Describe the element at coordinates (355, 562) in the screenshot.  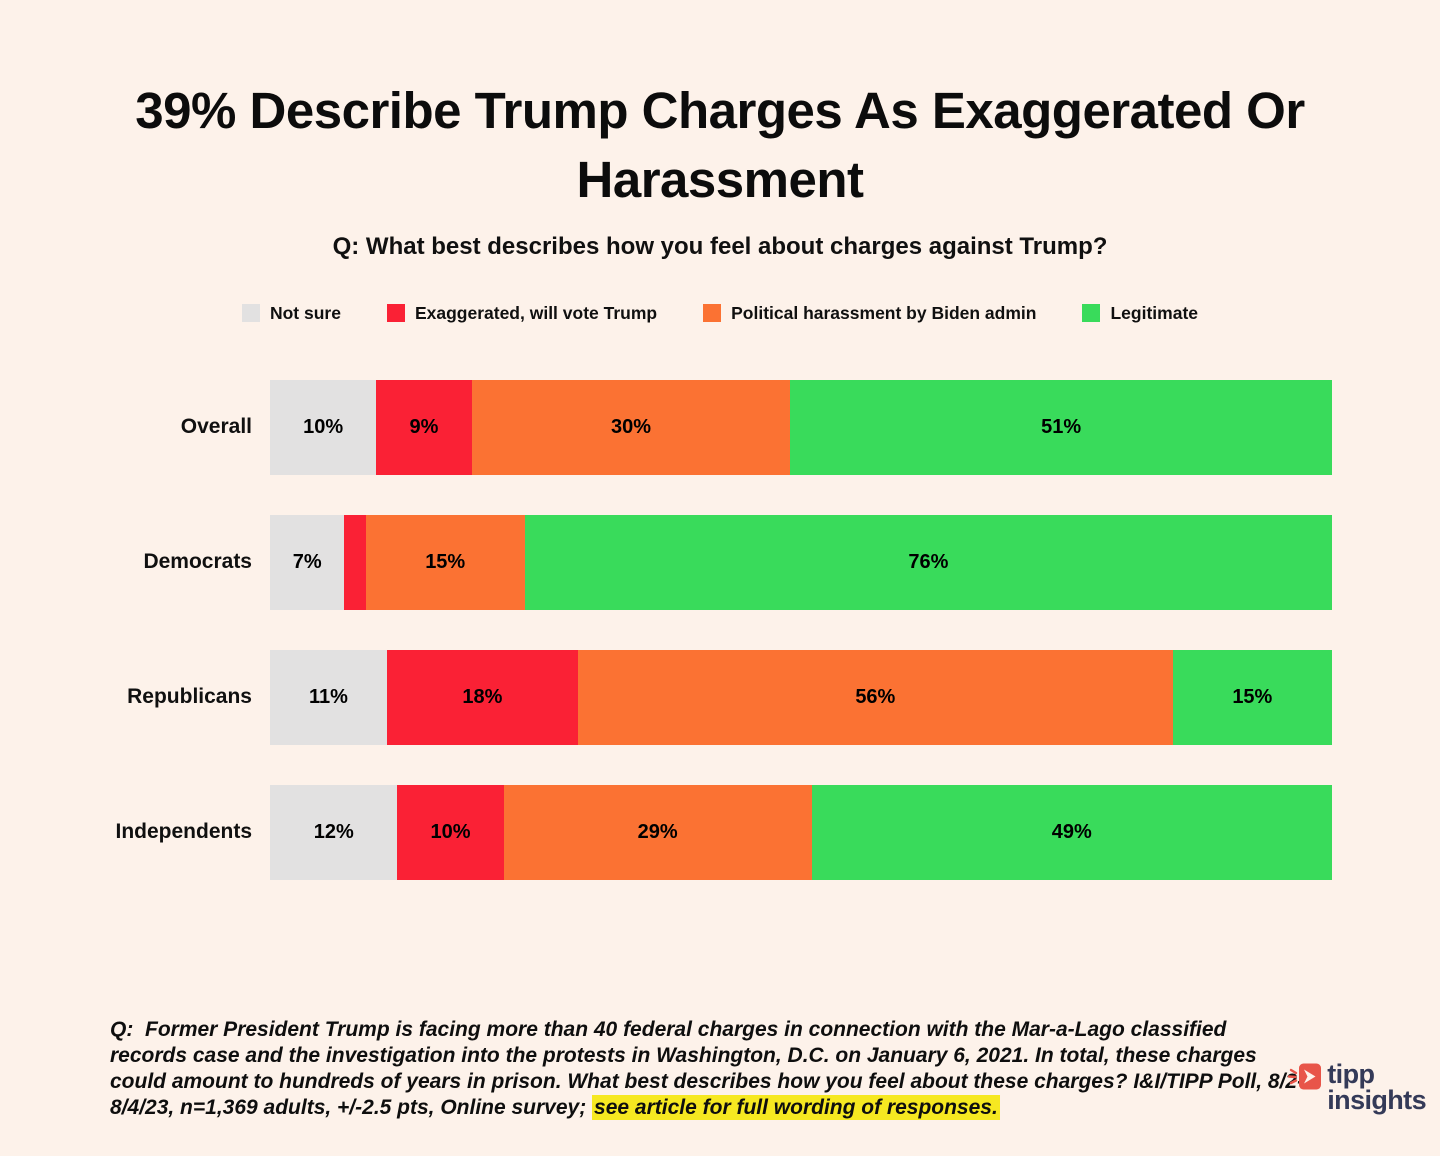
I see `bar-segment` at that location.